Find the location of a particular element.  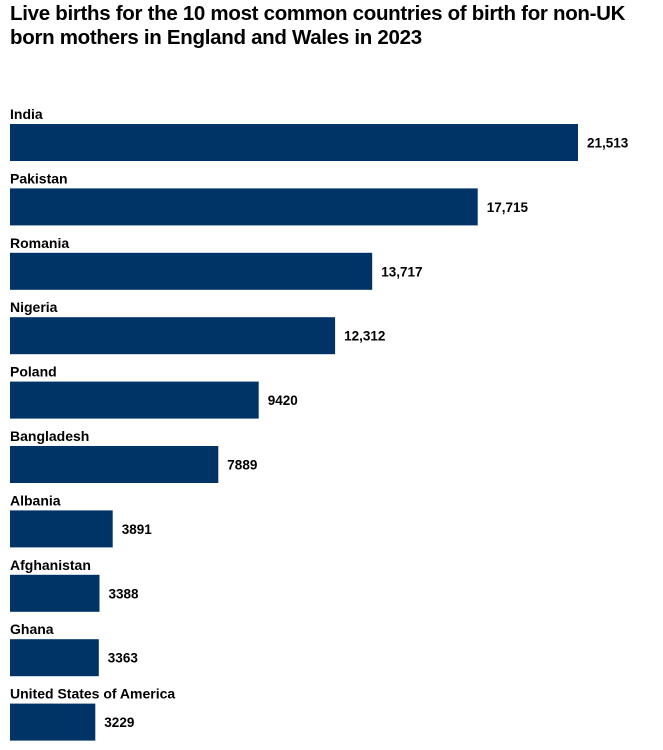

category-label: Afghanistan is located at coordinates (50, 565).